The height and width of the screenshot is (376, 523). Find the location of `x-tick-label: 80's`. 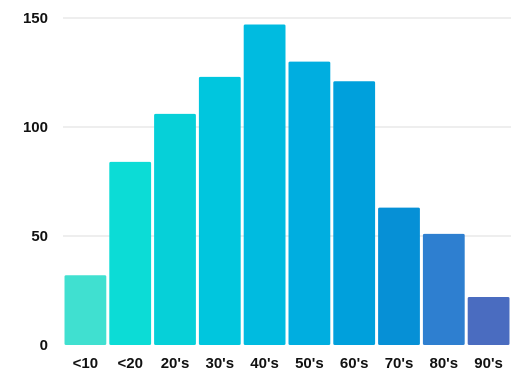

x-tick-label: 80's is located at coordinates (444, 363).